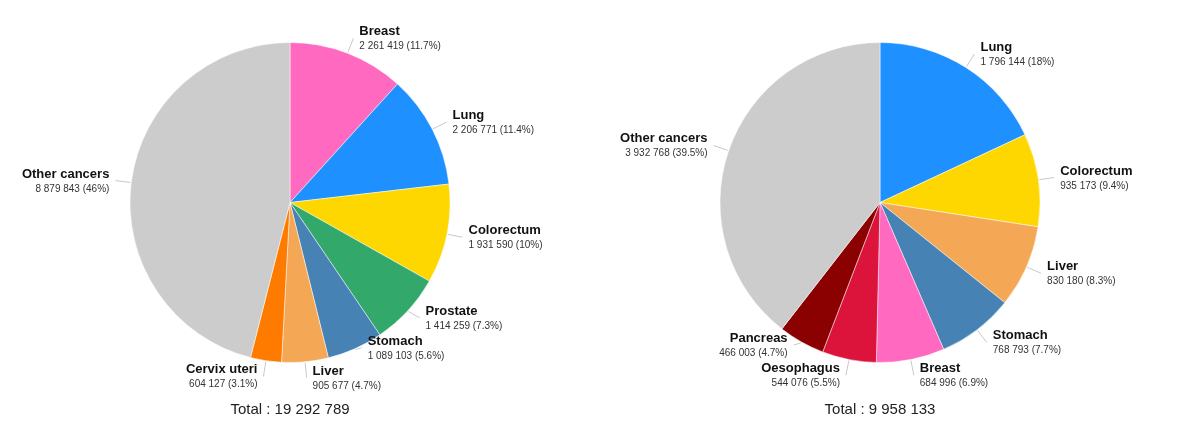 The image size is (1184, 439). Describe the element at coordinates (493, 130) in the screenshot. I see `data-label: 2 206 771 (11.4%)` at that location.